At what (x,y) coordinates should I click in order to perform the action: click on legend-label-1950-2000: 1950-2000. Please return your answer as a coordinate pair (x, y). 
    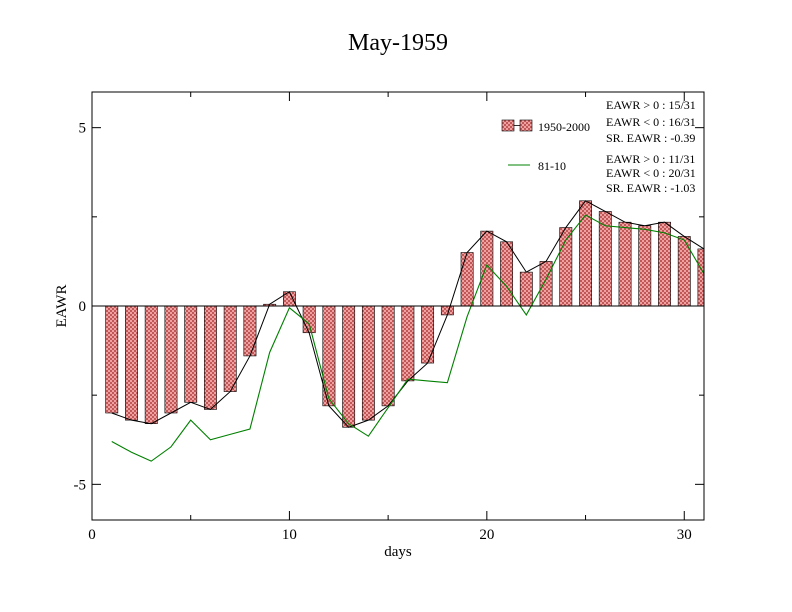
    Looking at the image, I should click on (564, 127).